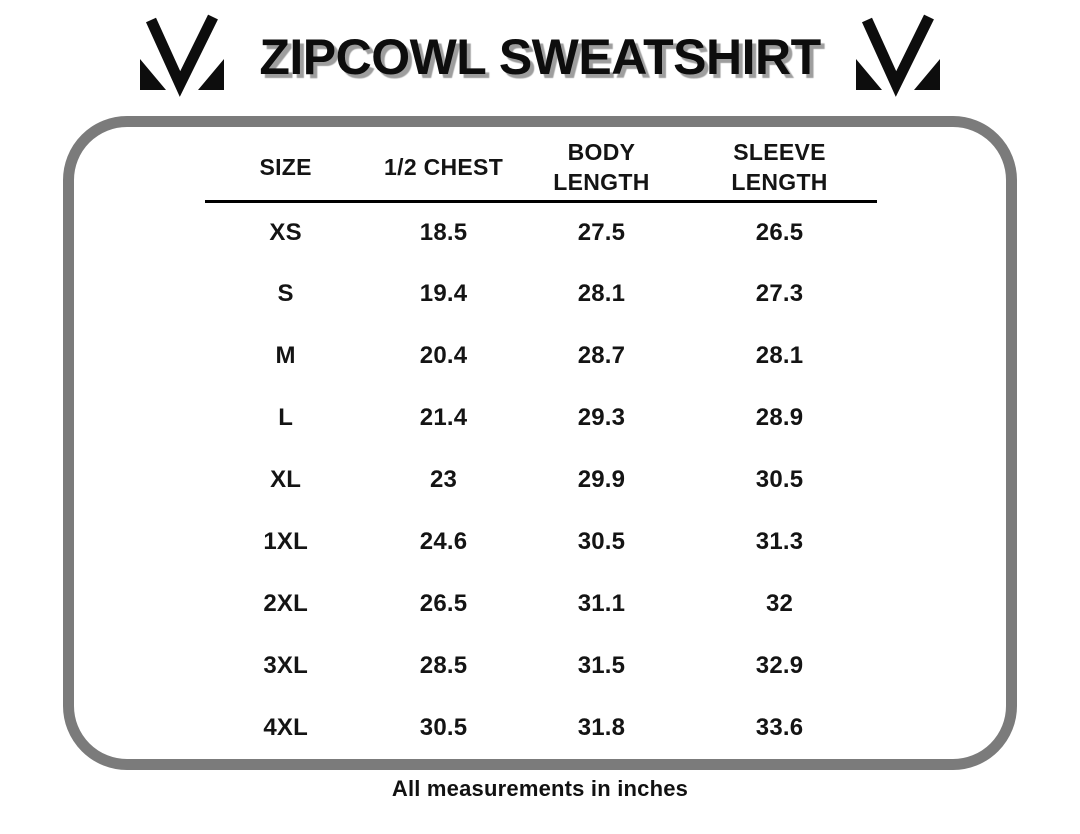 The height and width of the screenshot is (834, 1080). Describe the element at coordinates (443, 727) in the screenshot. I see `cell-half-chest: 30.5` at that location.